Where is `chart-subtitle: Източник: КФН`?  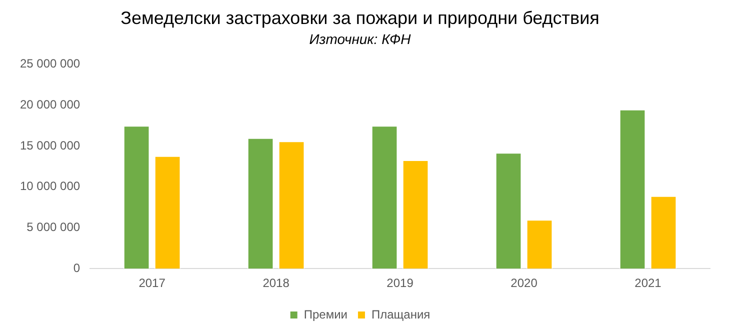
chart-subtitle: Източник: КФН is located at coordinates (360, 38).